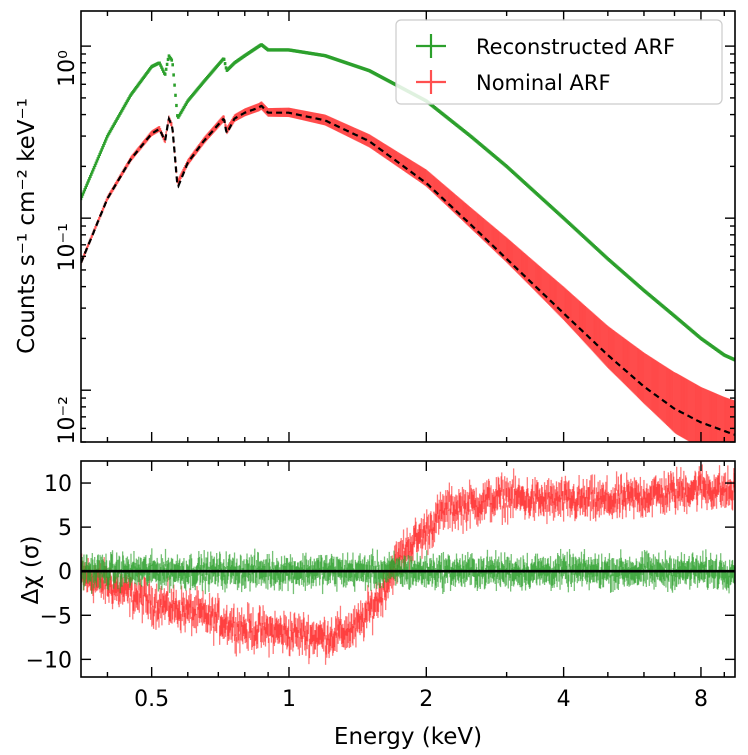  What do you see at coordinates (67, 420) in the screenshot?
I see `ytick-label-0.01: 10⁻²` at bounding box center [67, 420].